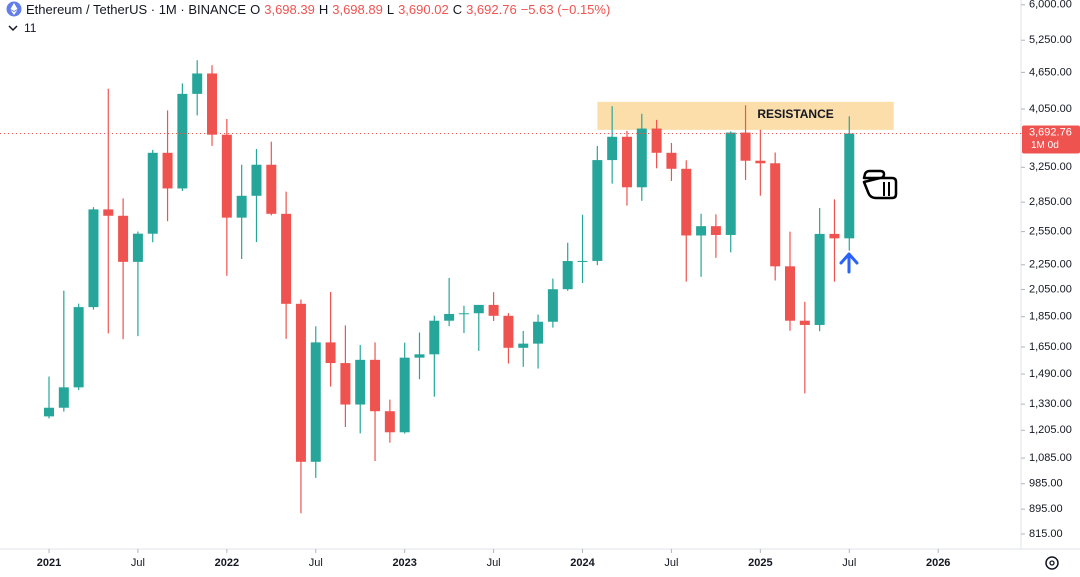 The width and height of the screenshot is (1080, 577). I want to click on y-tick-label: 1,490.00, so click(1050, 374).